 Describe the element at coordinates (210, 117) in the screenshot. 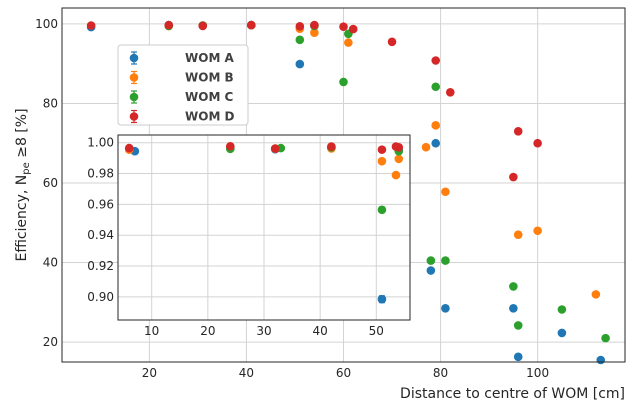

I see `legend-entry-wom-d-label: WOM D` at that location.